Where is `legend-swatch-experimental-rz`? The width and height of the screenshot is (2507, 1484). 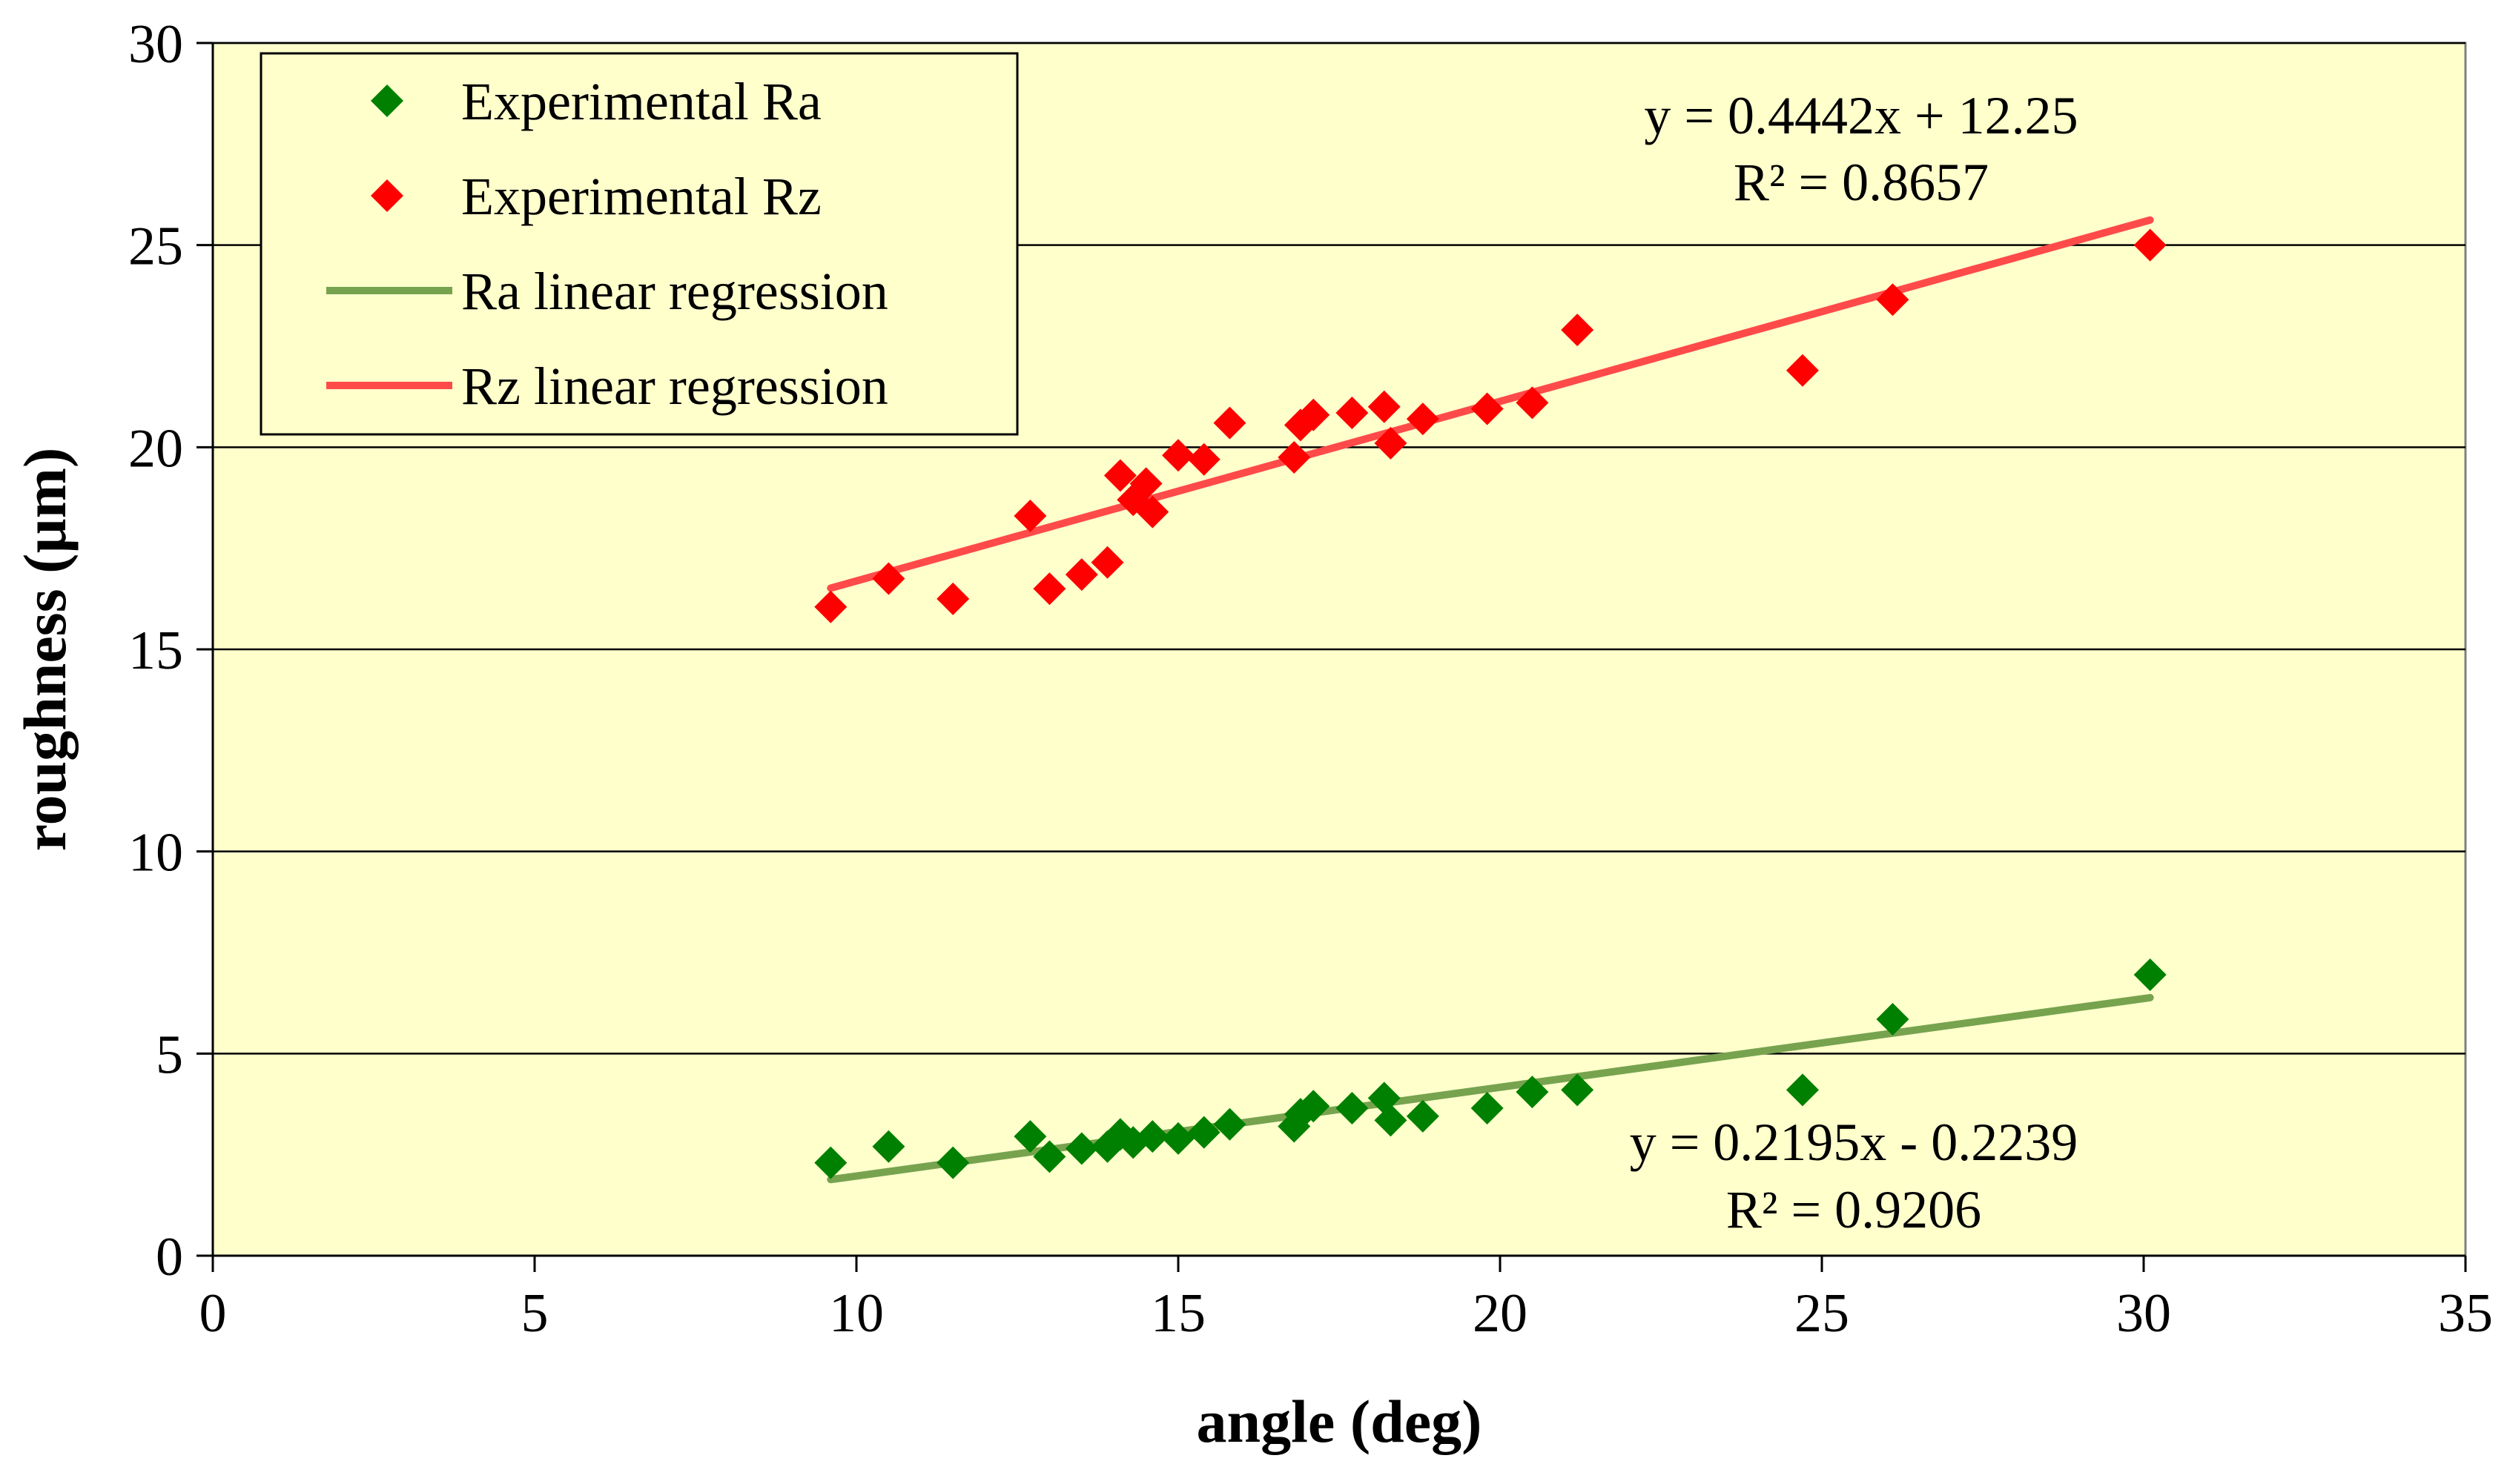
legend-swatch-experimental-rz is located at coordinates (387, 195).